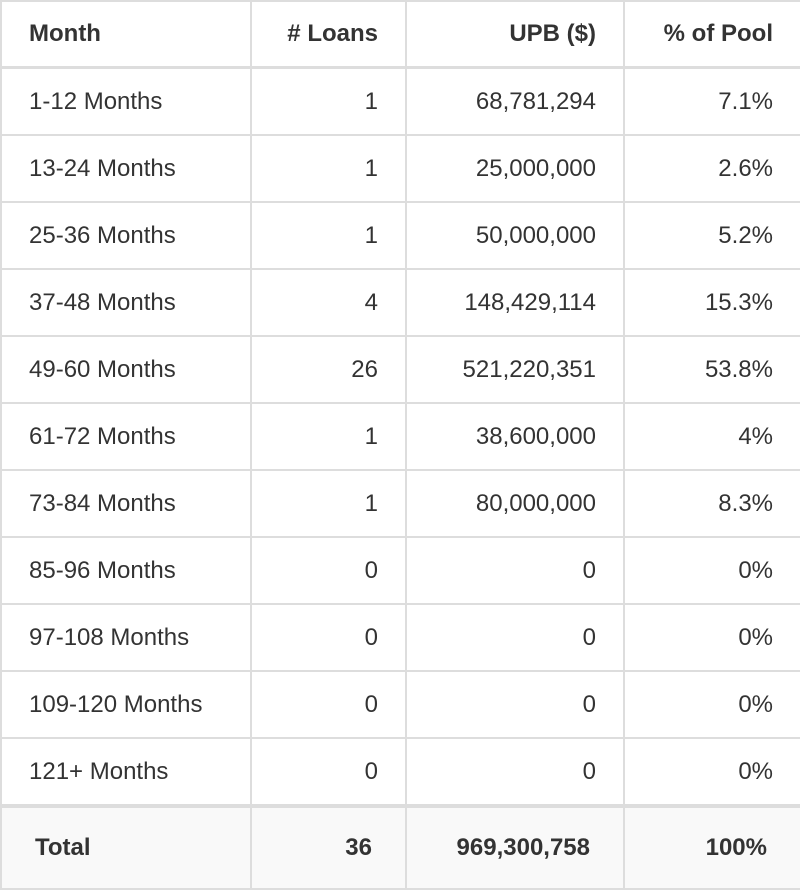 The height and width of the screenshot is (894, 800). Describe the element at coordinates (328, 847) in the screenshot. I see `total-cell: 36` at that location.